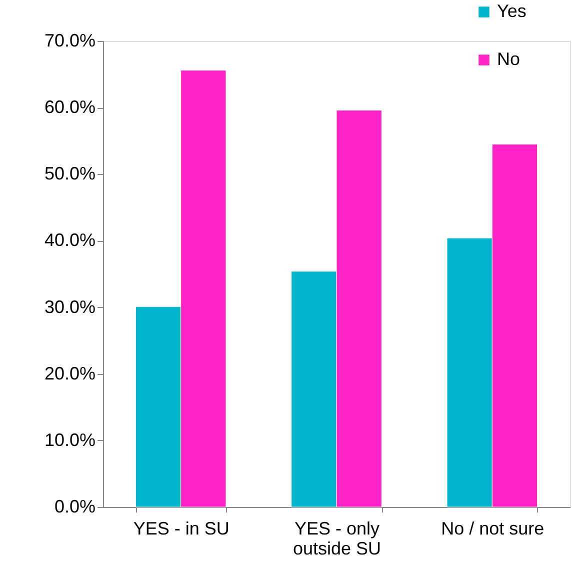  Describe the element at coordinates (70, 373) in the screenshot. I see `y-tick-label: 20.0%` at that location.